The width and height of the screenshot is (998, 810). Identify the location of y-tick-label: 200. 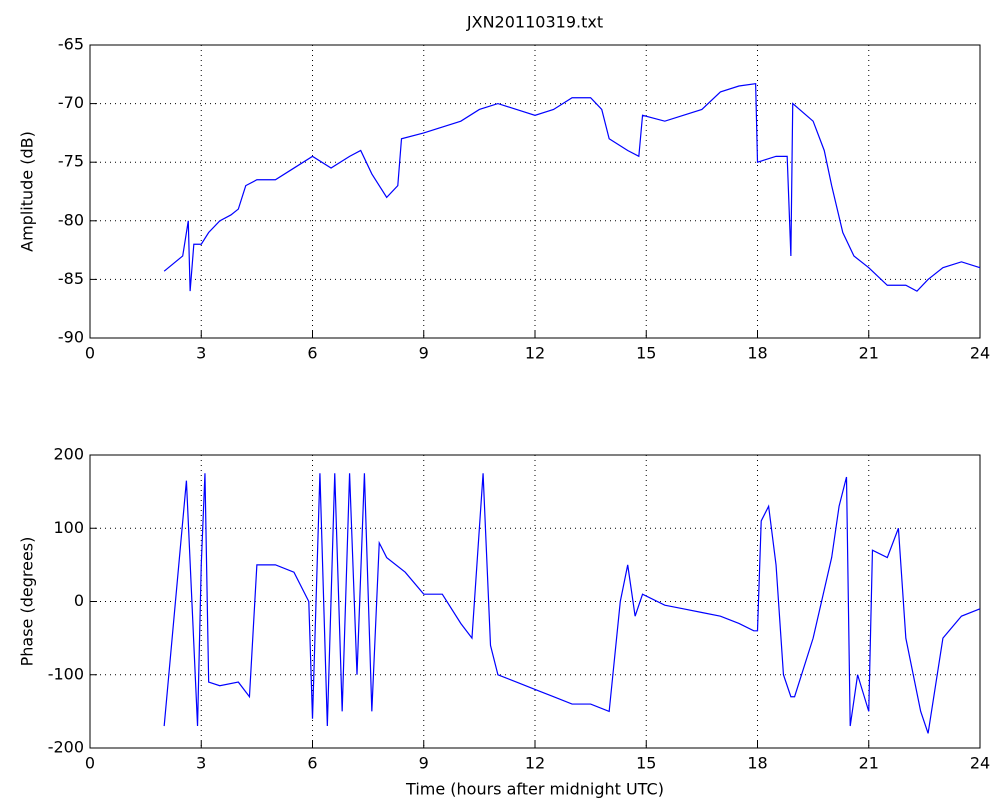
(68, 454).